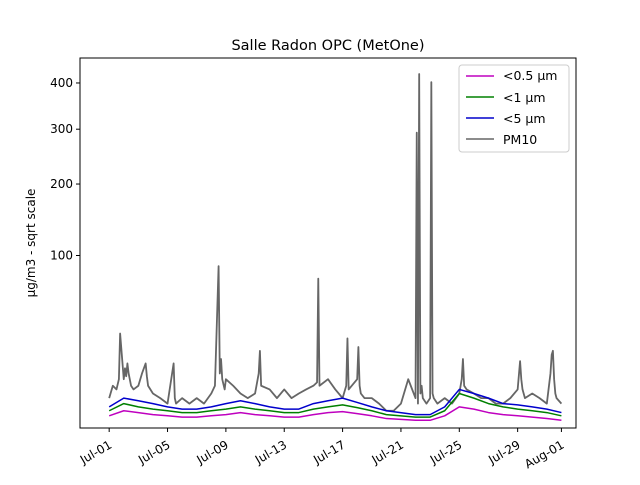 This screenshot has height=485, width=640. I want to click on legend-label-pm10: PM10, so click(520, 139).